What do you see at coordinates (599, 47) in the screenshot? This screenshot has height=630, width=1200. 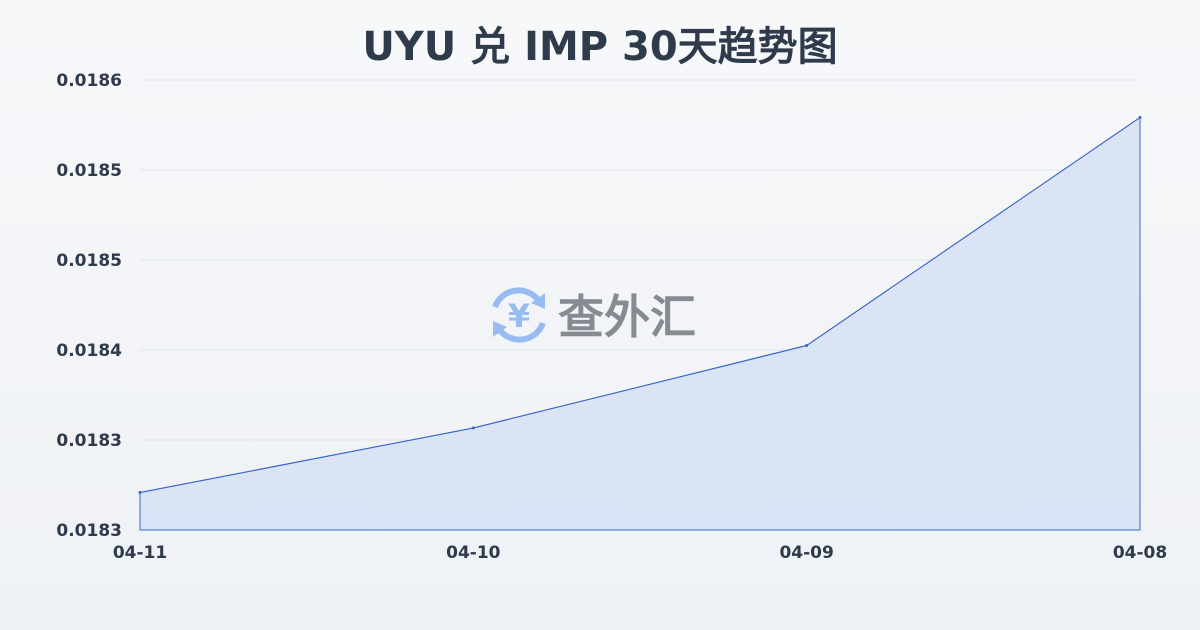 I see `chart-title: UYU 兑 IMP 30天趋势图` at bounding box center [599, 47].